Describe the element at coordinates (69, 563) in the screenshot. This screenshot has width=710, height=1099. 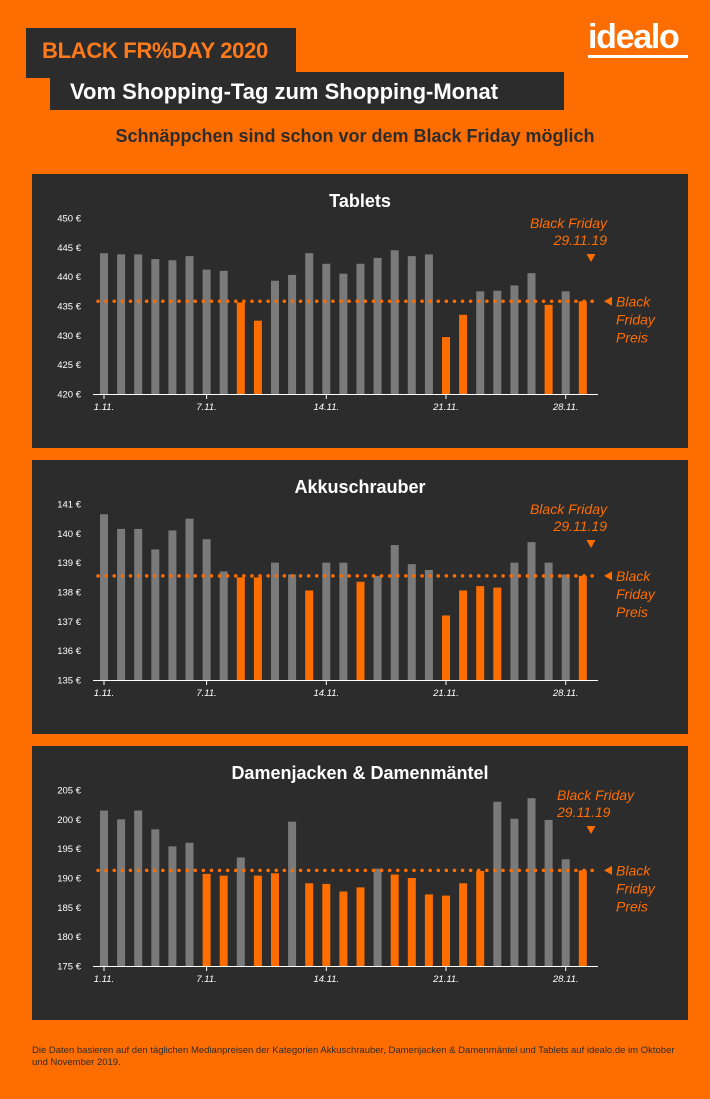
I see `y-tick-label: 139 €` at that location.